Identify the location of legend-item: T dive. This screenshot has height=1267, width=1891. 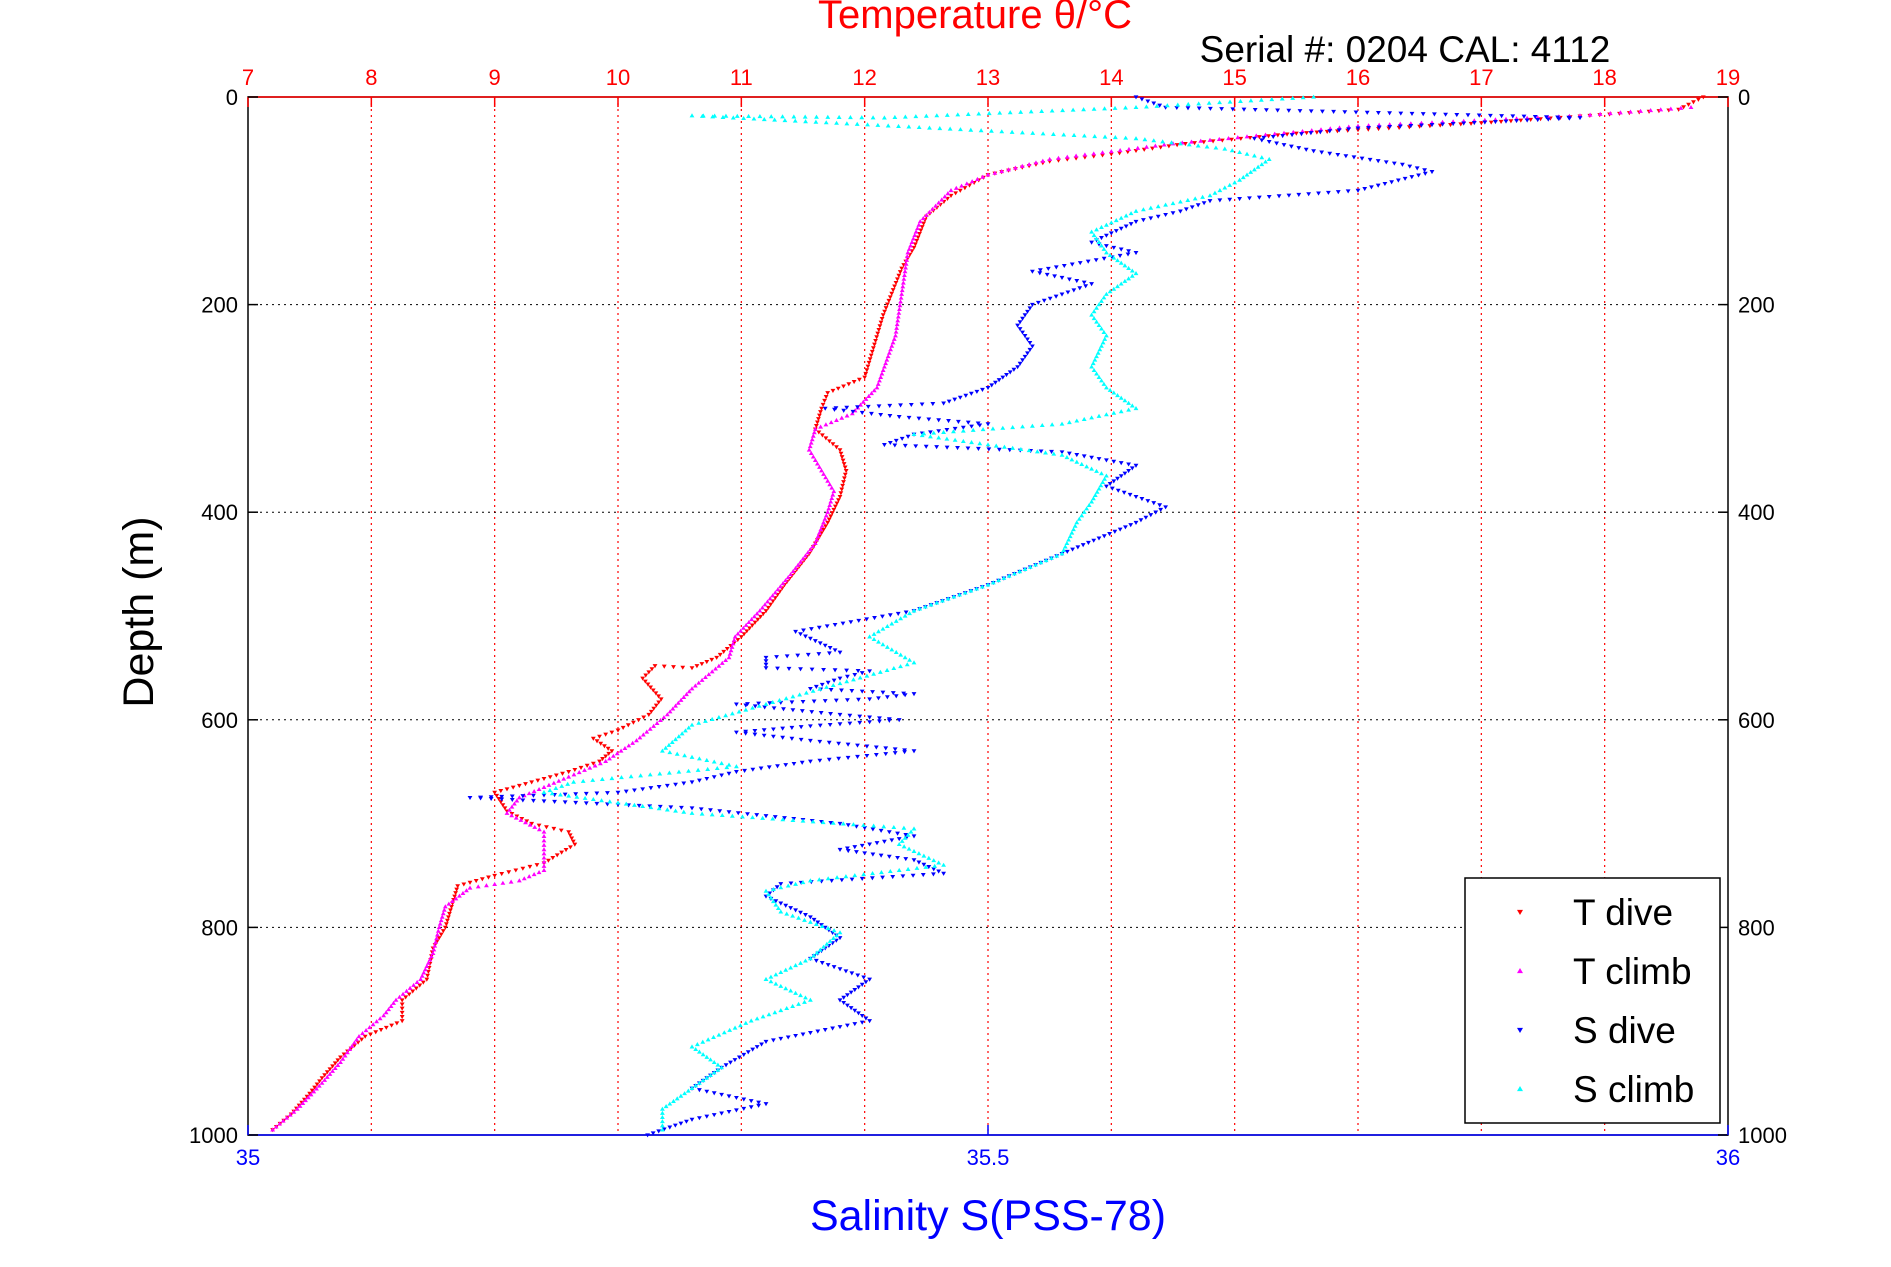
(1595, 912).